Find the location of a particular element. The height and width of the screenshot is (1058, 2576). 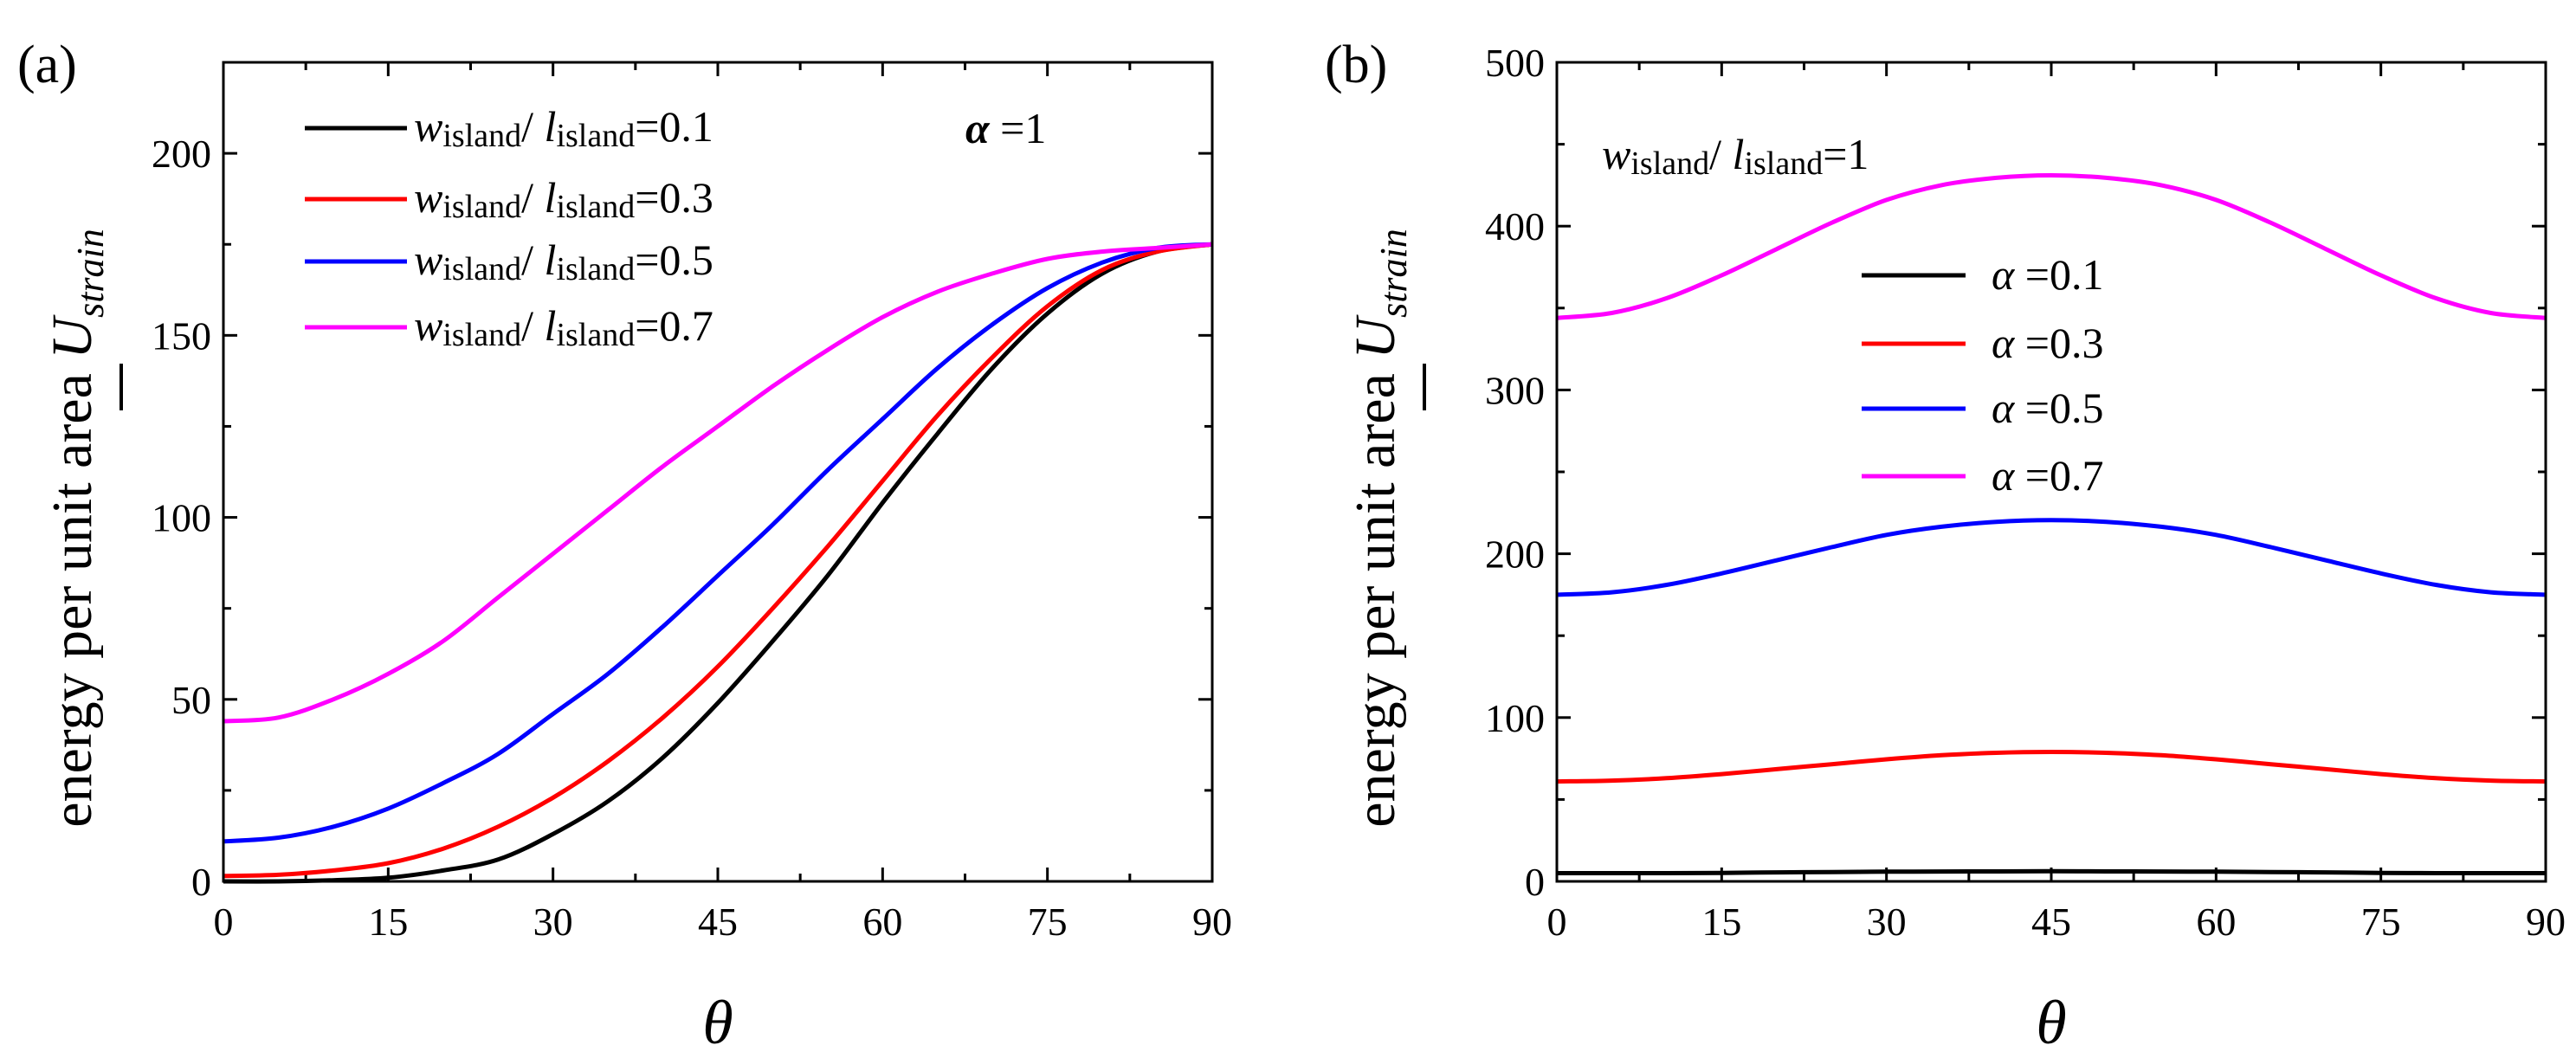

panel-b-ytick-label: 300 is located at coordinates (1515, 390).